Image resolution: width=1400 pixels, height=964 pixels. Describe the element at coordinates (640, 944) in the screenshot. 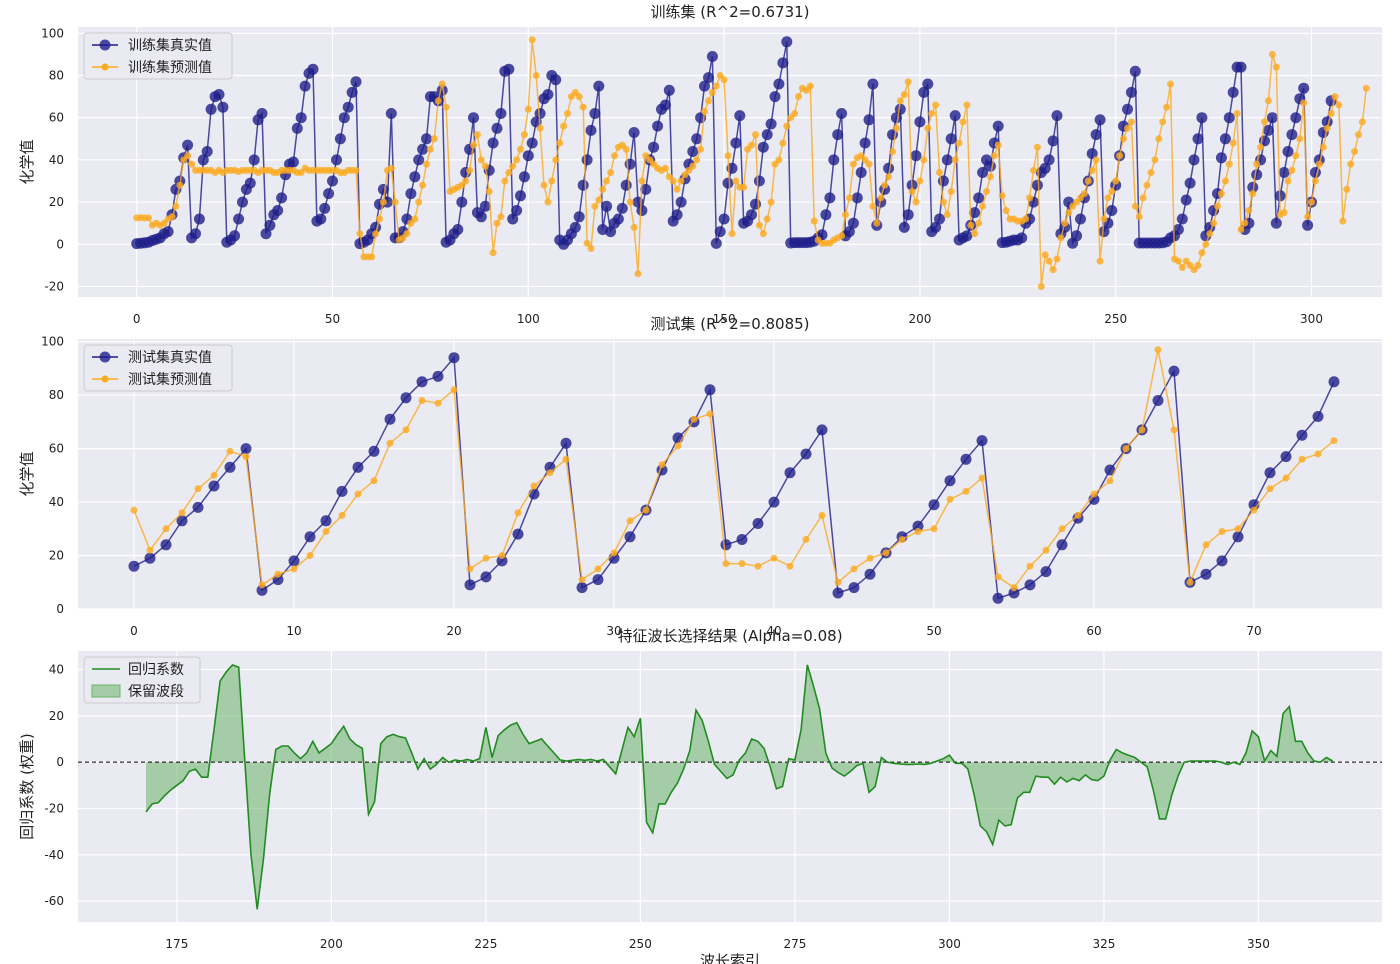

I see `coef-xtick-label: 250` at that location.